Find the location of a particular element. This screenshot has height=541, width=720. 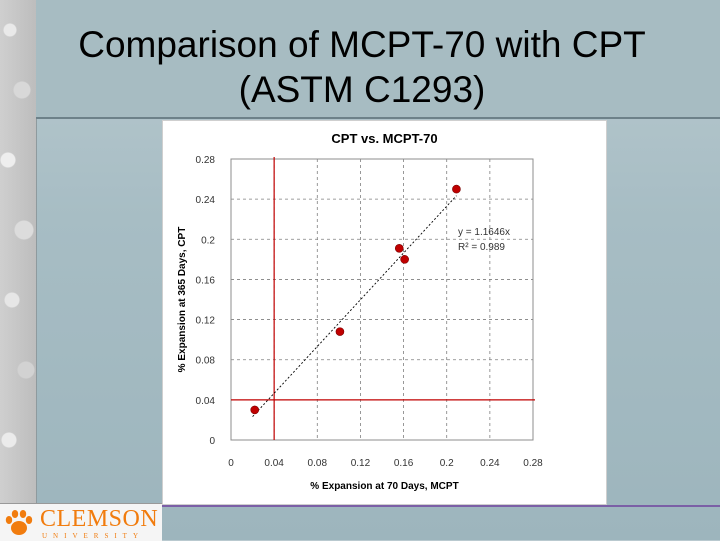

logo-subtitle: UNIVERSITY is located at coordinates (93, 536).